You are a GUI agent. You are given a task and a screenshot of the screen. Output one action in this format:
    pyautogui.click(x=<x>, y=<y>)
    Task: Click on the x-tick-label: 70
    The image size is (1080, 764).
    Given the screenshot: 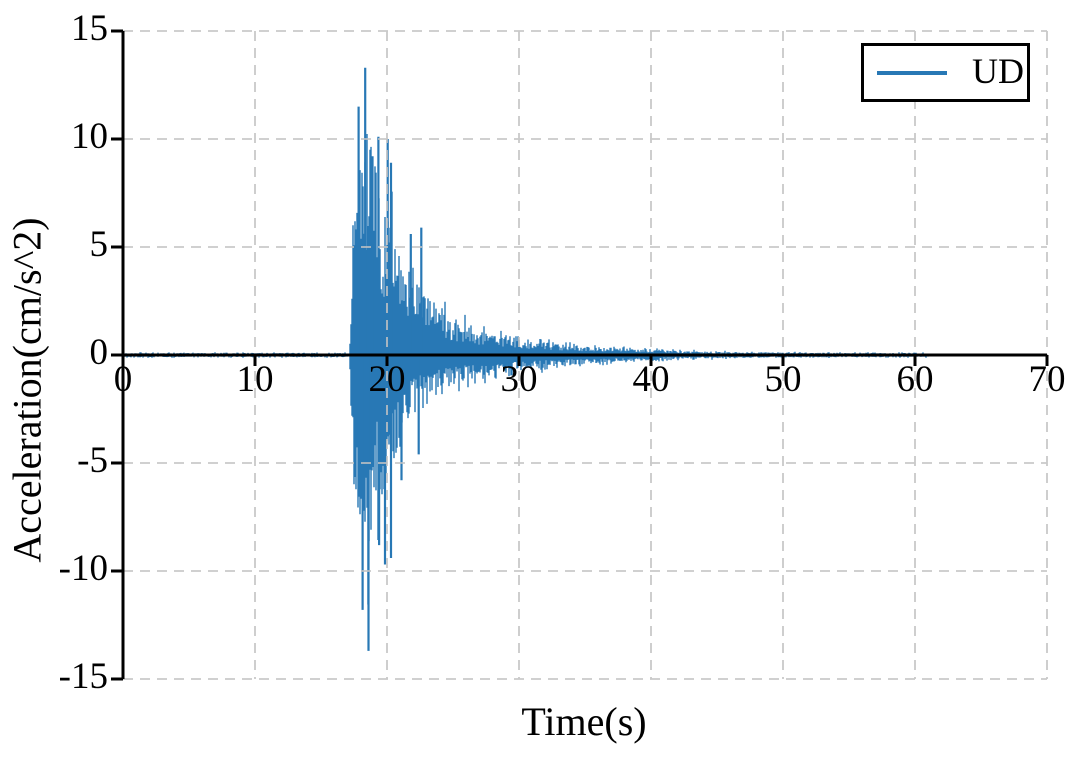 What is the action you would take?
    pyautogui.click(x=1047, y=379)
    